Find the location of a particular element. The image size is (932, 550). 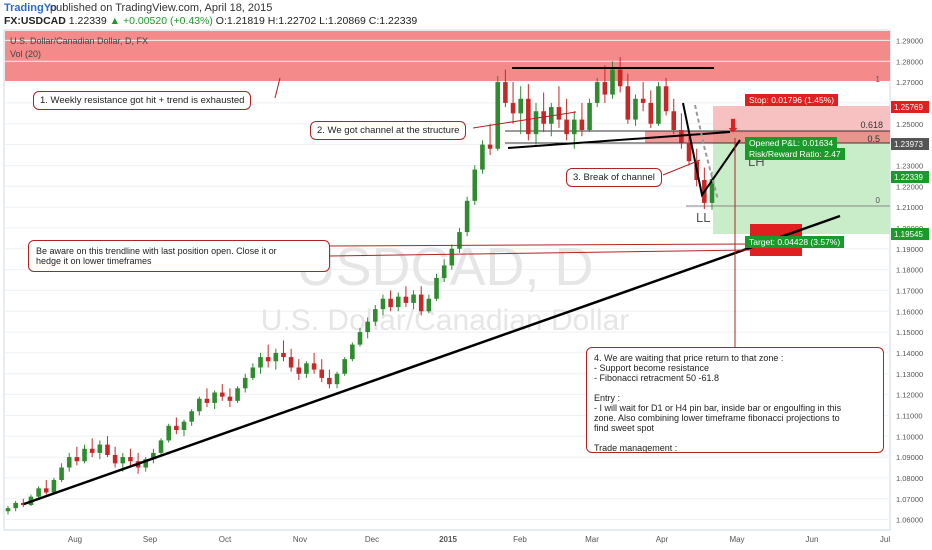

target-price-tag is located at coordinates (910, 234).